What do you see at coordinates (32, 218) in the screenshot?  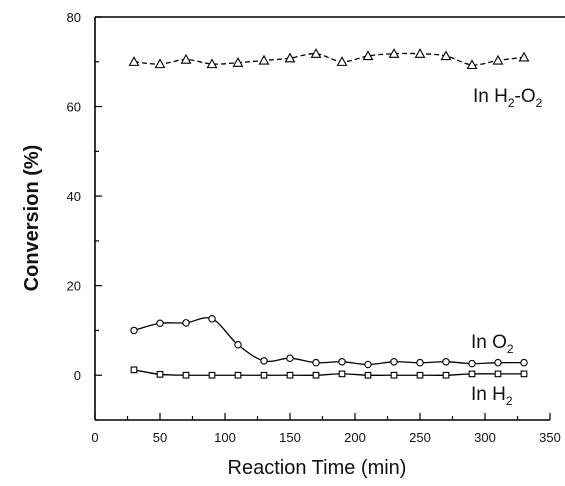 I see `y-axis-title: Conversion (%)` at bounding box center [32, 218].